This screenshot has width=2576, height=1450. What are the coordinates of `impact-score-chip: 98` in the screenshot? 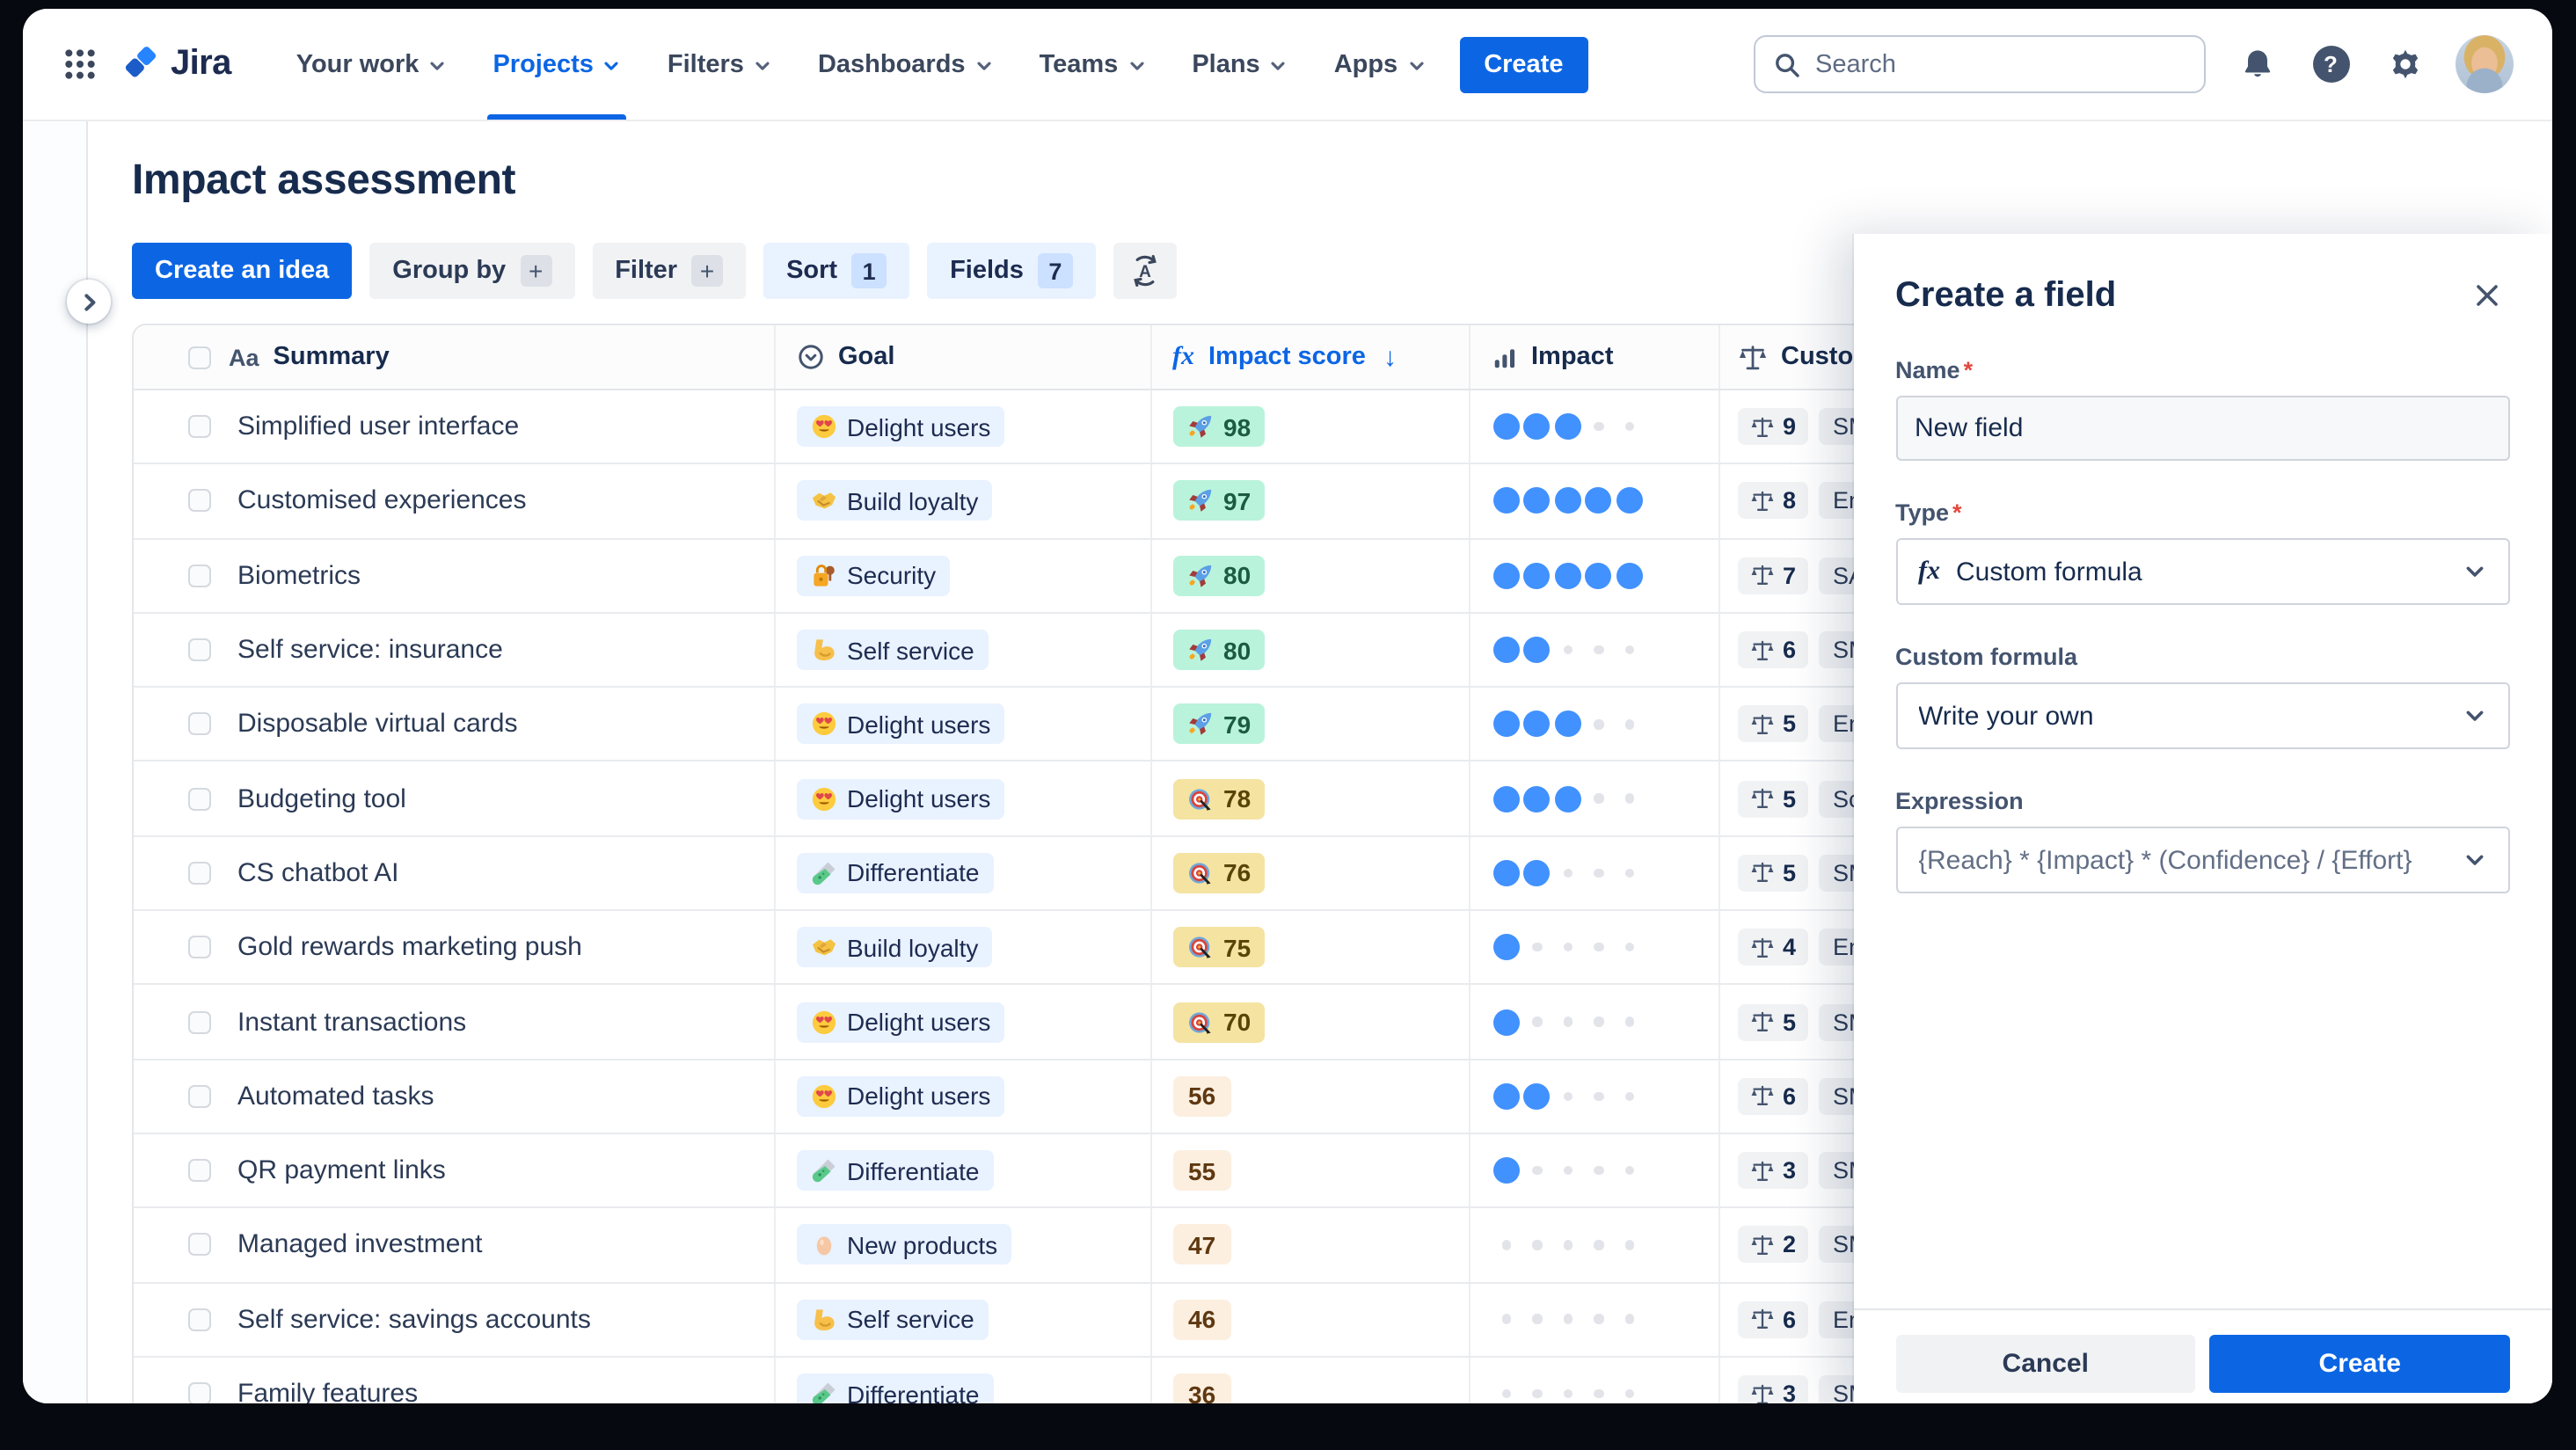 It's located at (1219, 427).